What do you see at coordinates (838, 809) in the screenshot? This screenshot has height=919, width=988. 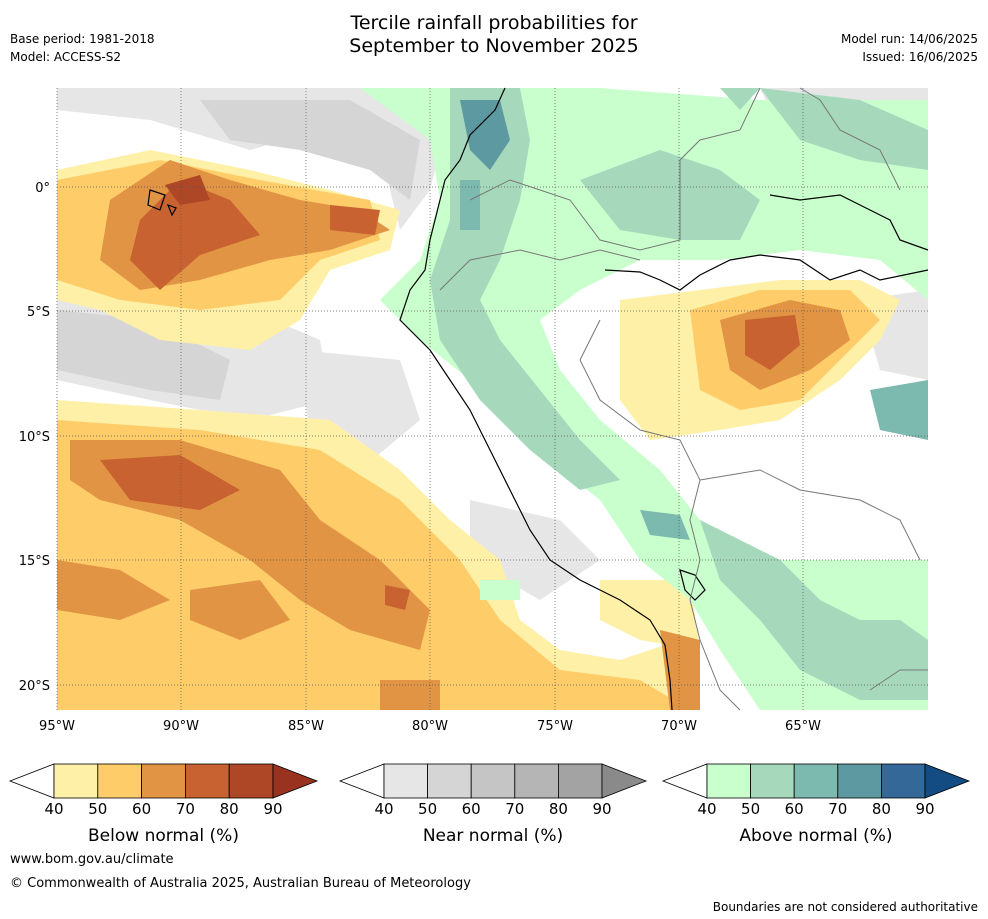 I see `above-tick-70: 70` at bounding box center [838, 809].